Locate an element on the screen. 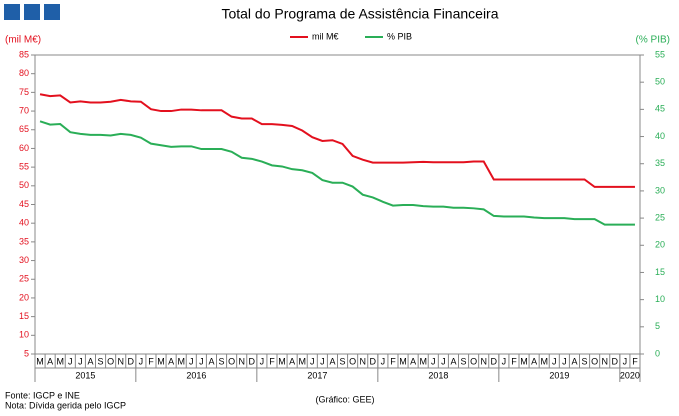  y2-tick-label: 20 is located at coordinates (660, 245).